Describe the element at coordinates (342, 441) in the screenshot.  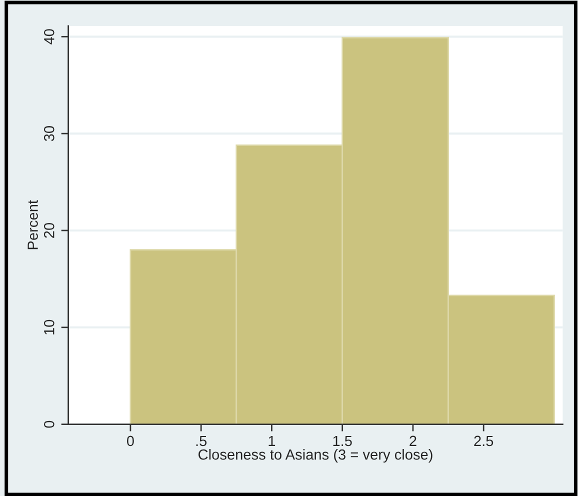
I see `x-tick-label: 1.5` at that location.